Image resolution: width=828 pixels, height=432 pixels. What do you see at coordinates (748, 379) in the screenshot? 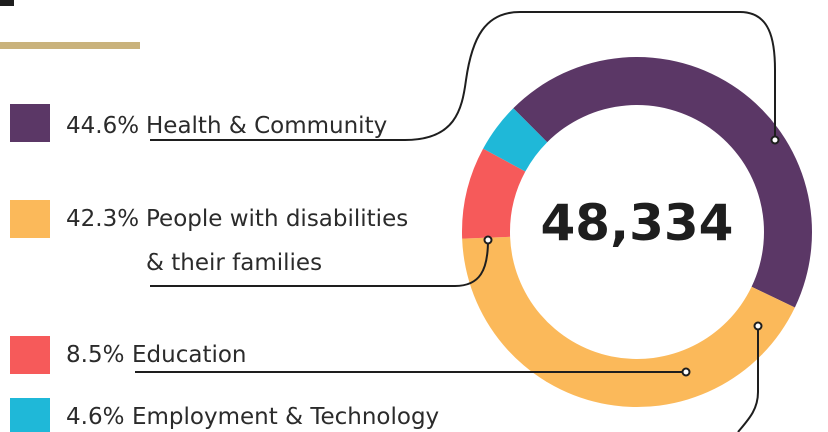
I see `leader-line-employment` at bounding box center [748, 379].